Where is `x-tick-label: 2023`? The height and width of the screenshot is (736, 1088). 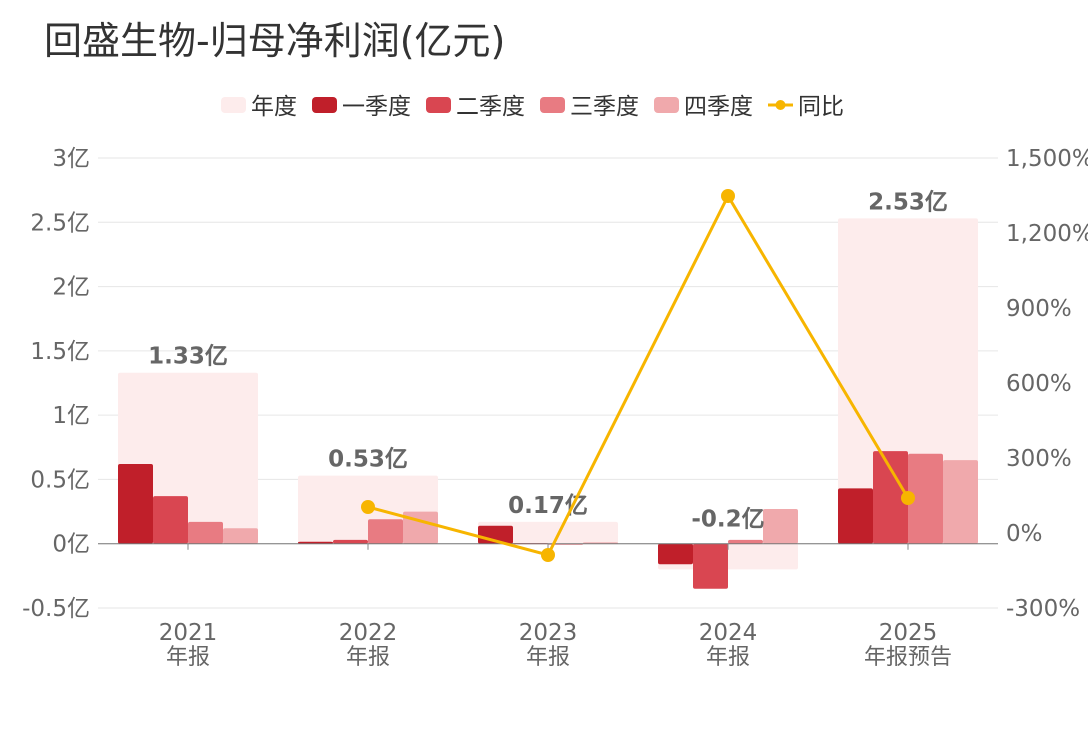
x-tick-label: 2023 is located at coordinates (548, 633).